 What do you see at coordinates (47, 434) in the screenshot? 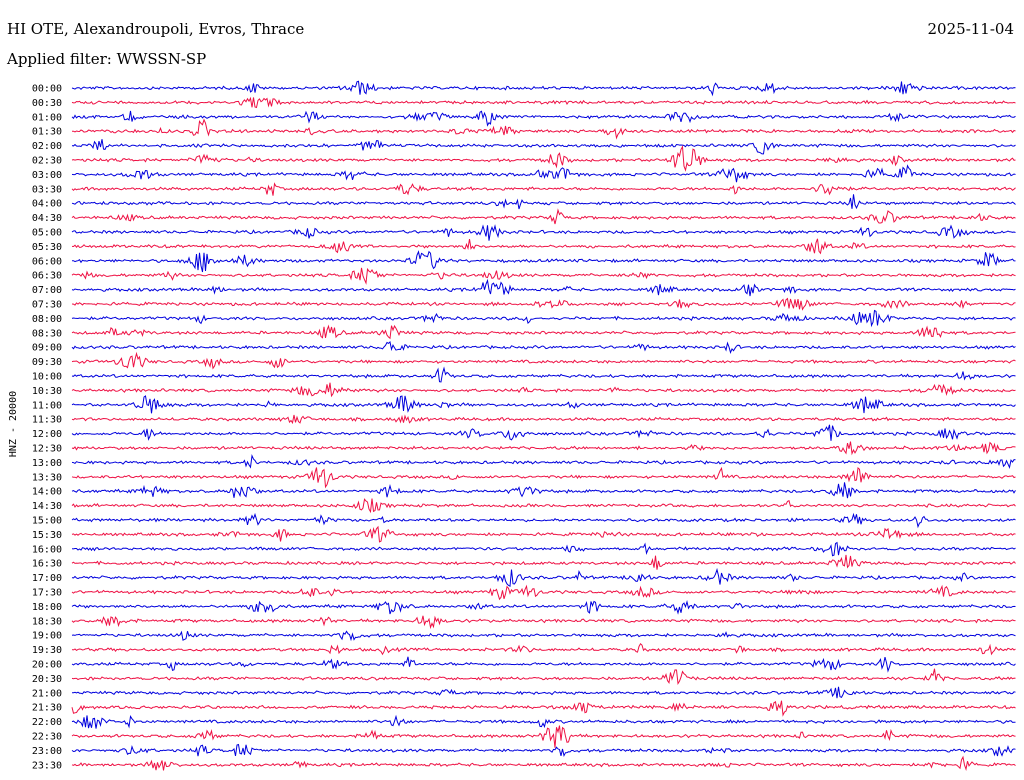
I see `time-label-1200: 12:00` at bounding box center [47, 434].